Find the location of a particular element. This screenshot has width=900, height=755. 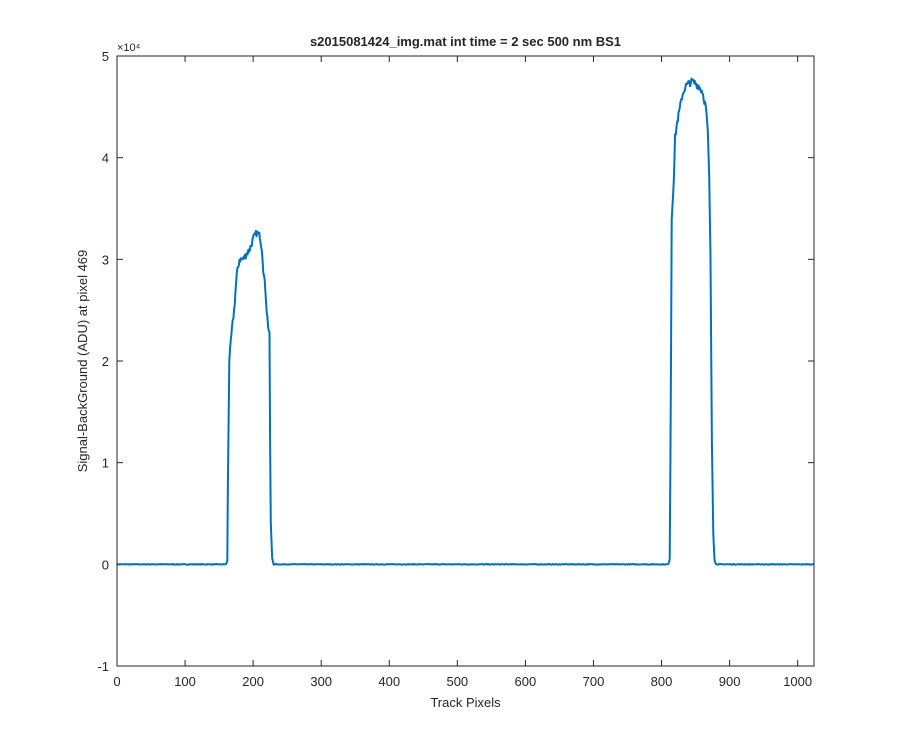

x-tick-label: 800 is located at coordinates (662, 681).